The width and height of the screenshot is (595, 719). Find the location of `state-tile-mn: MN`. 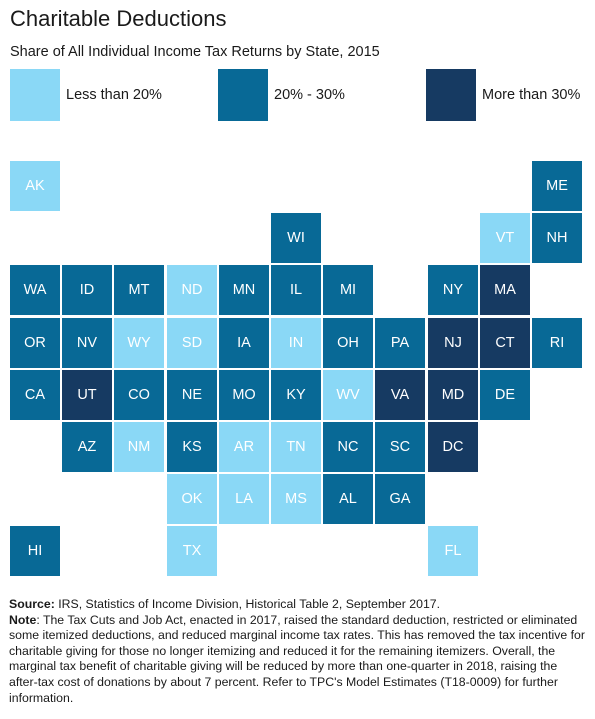

state-tile-mn: MN is located at coordinates (244, 290).